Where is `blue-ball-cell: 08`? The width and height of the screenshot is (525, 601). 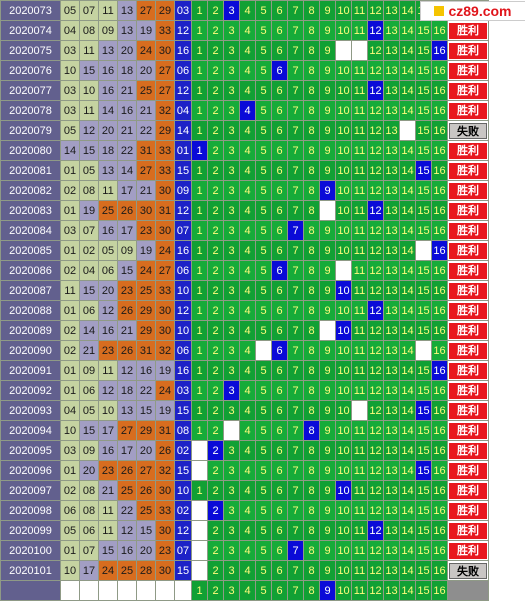 blue-ball-cell: 08 is located at coordinates (183, 430).